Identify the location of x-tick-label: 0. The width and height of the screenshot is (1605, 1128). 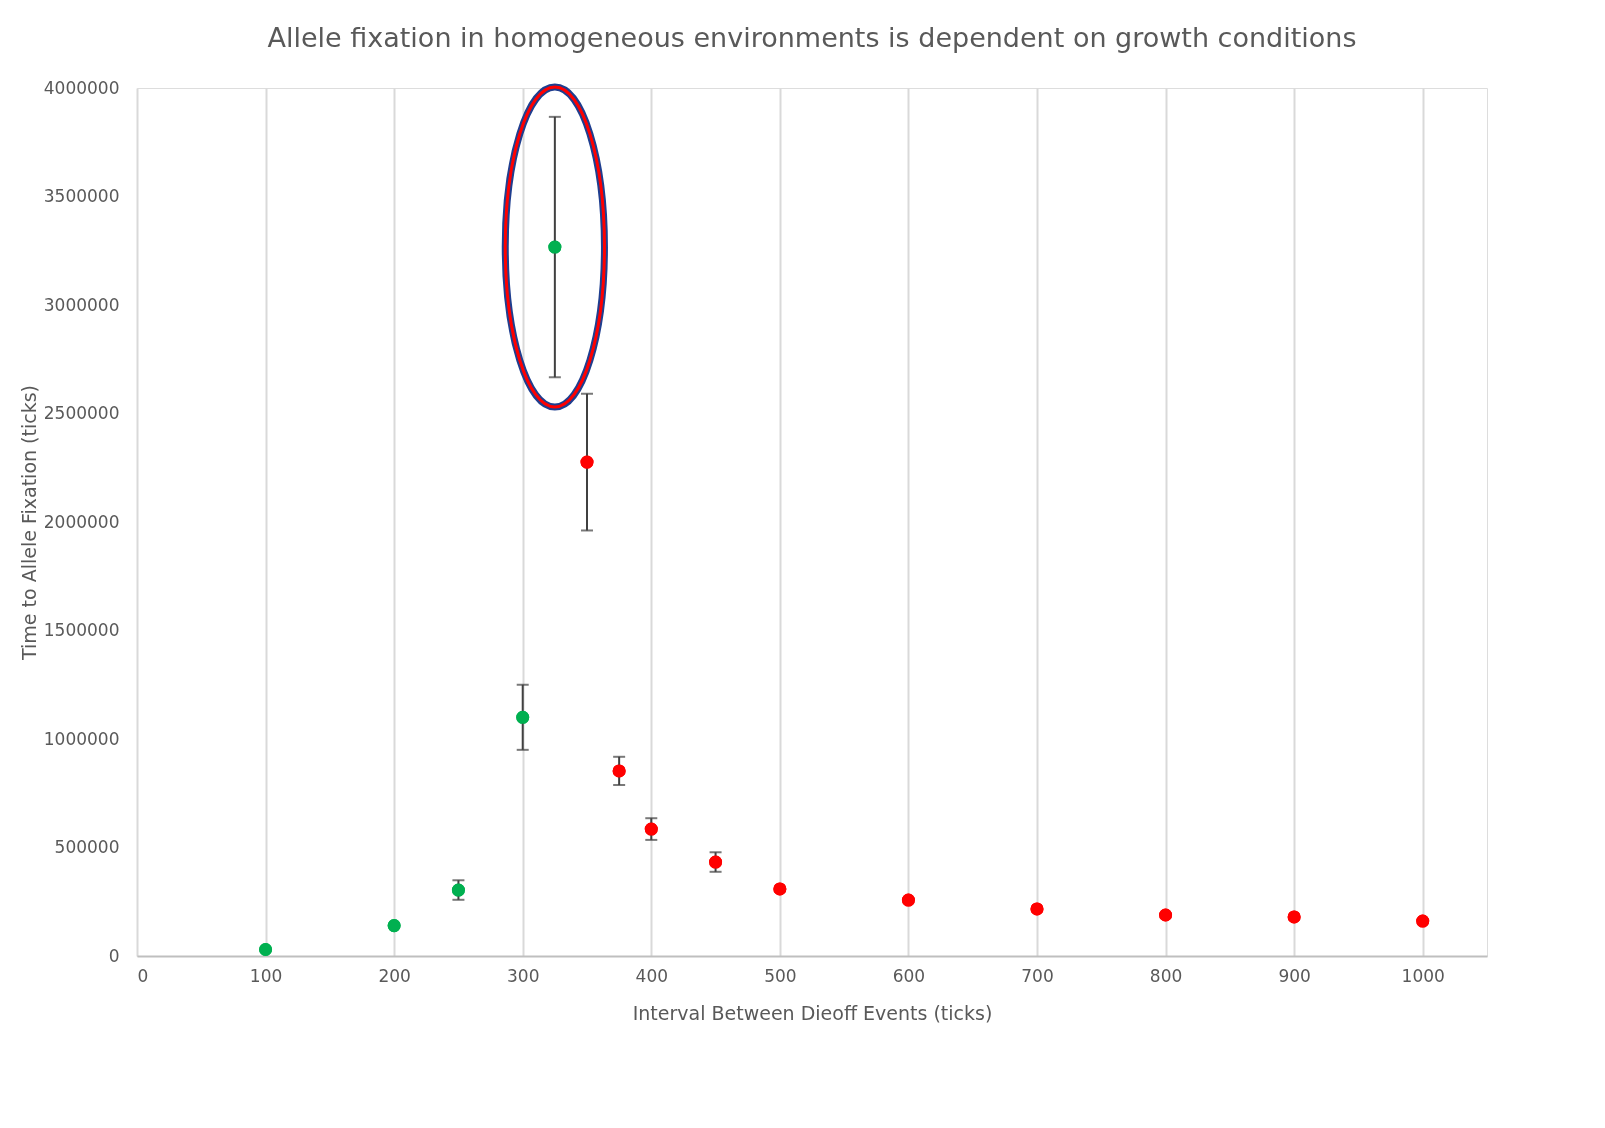
(143, 975).